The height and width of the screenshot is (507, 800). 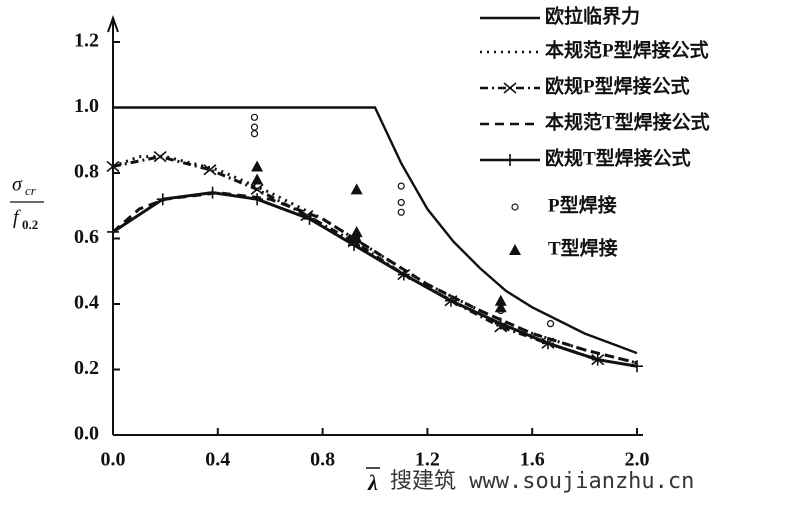 I want to click on y-tick-label: 0.6, so click(x=86, y=237).